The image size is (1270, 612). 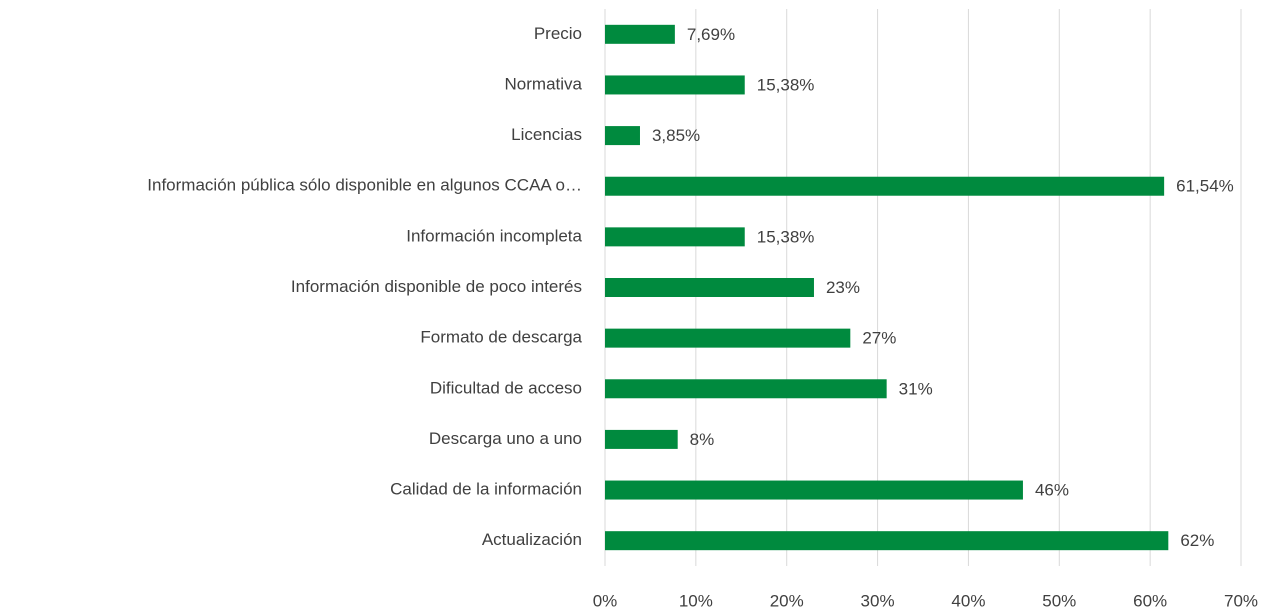 What do you see at coordinates (711, 34) in the screenshot?
I see `value-label: 7,69%` at bounding box center [711, 34].